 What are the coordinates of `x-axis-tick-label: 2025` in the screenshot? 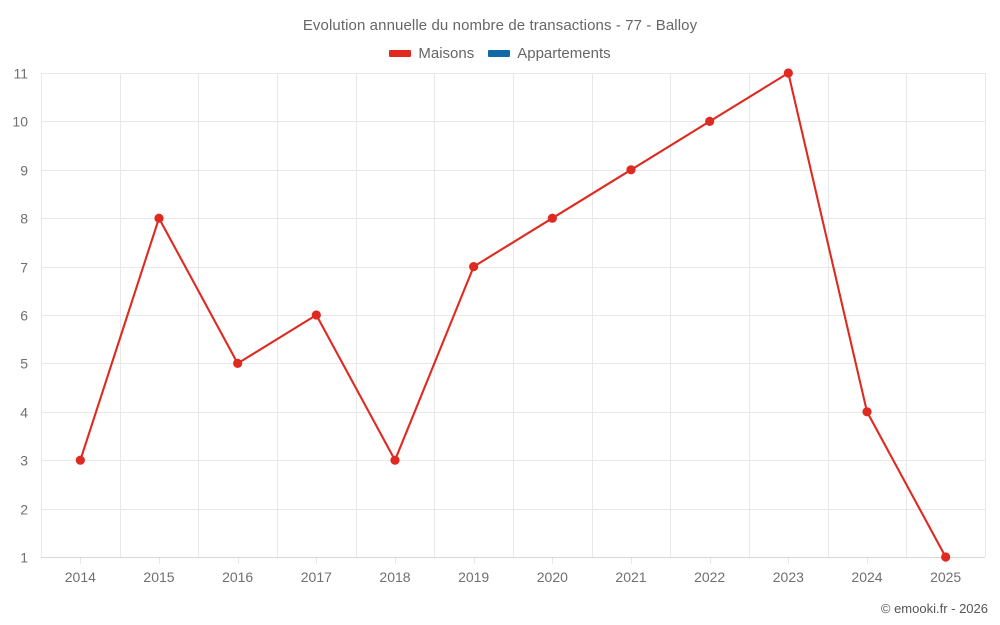 It's located at (945, 577).